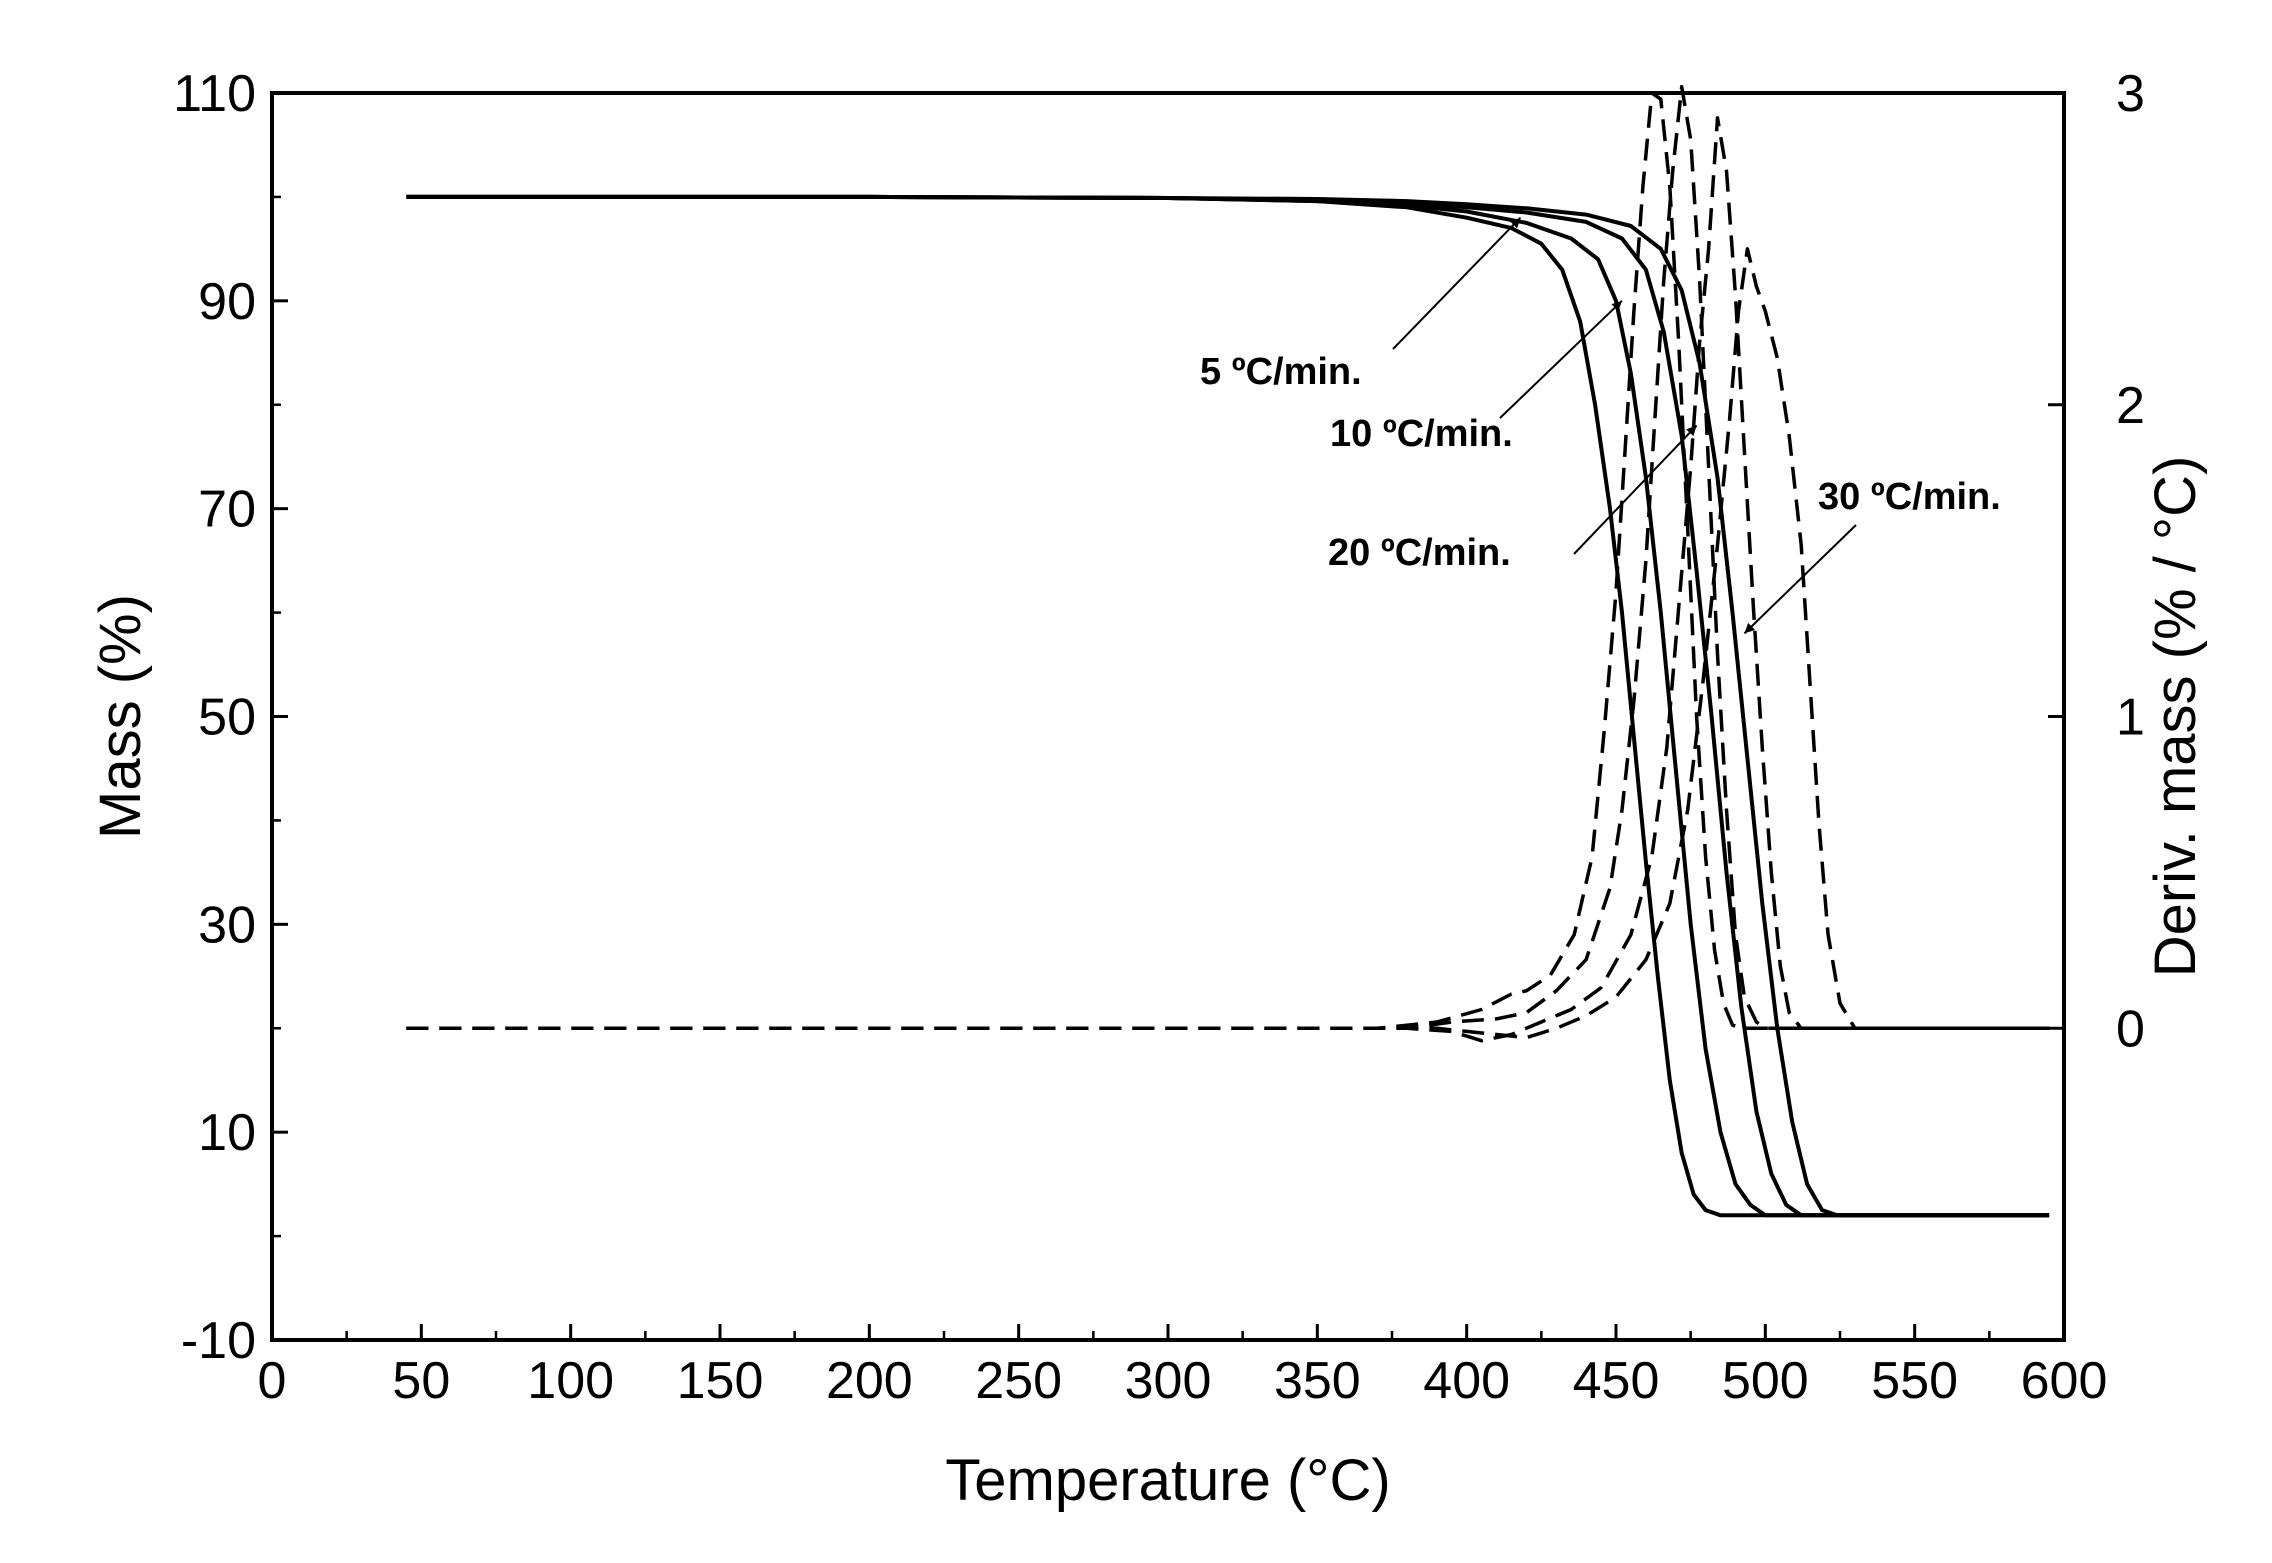  I want to click on annotation-label: 10 ºC/min., so click(1421, 434).